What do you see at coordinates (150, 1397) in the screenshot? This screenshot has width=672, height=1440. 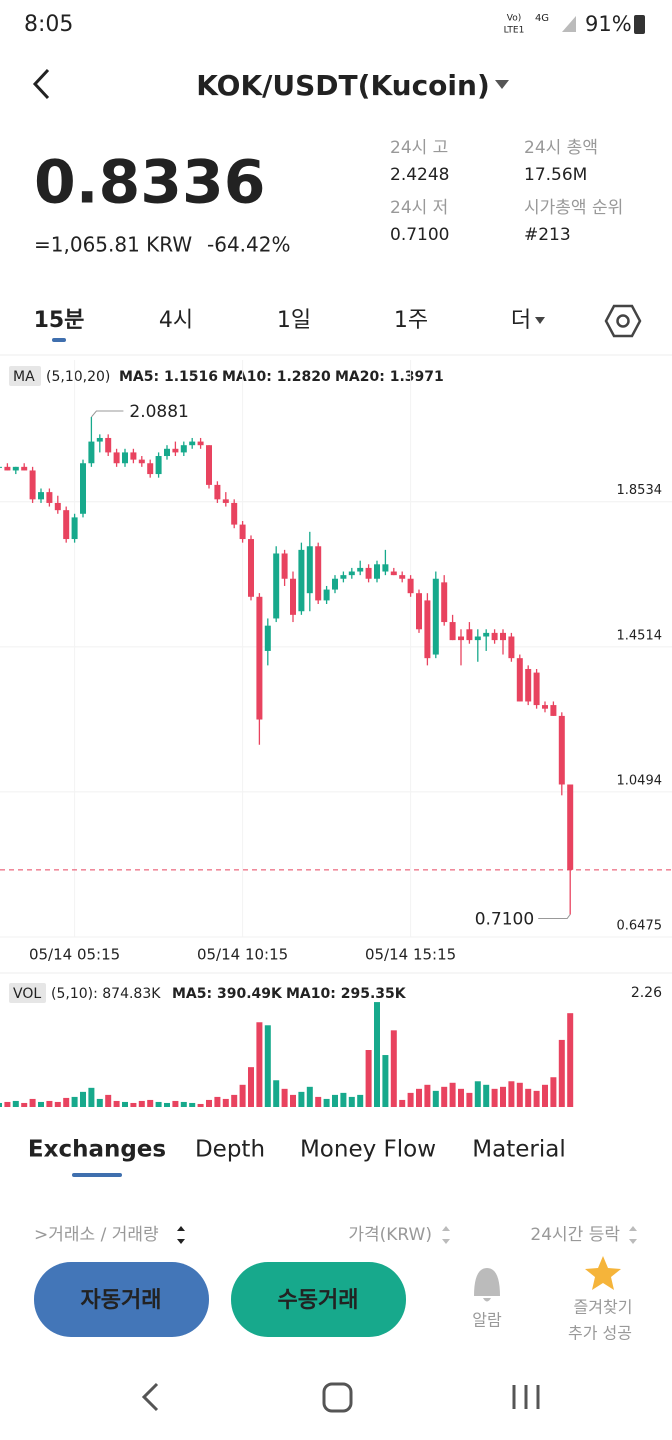 I see `nav-back` at bounding box center [150, 1397].